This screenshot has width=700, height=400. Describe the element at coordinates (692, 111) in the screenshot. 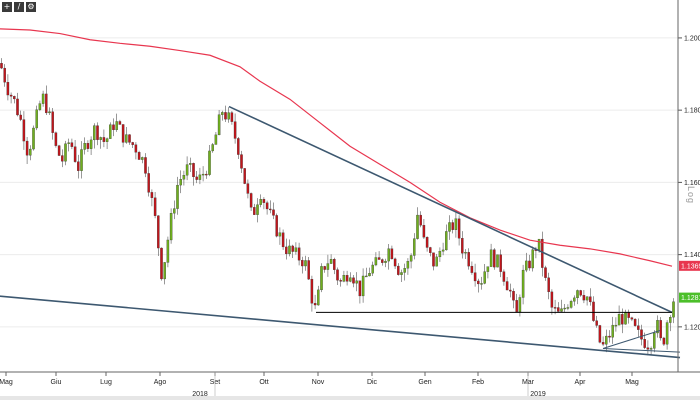

I see `y-tick-label: 1.1800` at that location.